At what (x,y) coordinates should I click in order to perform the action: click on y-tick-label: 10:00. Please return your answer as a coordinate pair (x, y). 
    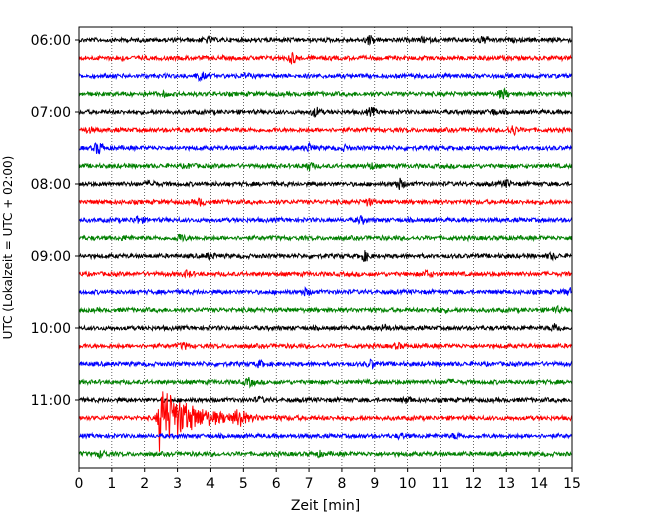
    Looking at the image, I should click on (51, 329).